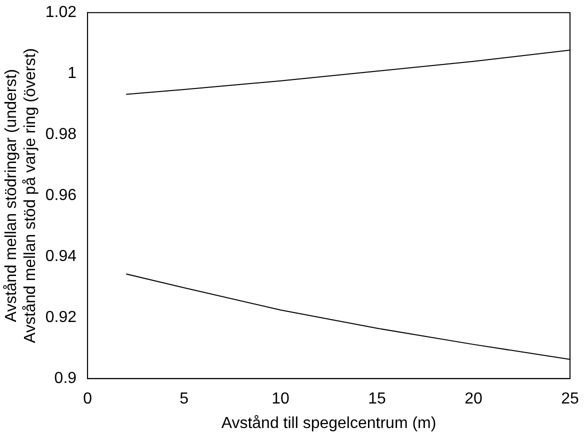 The height and width of the screenshot is (435, 586). I want to click on x-tick-label: 10, so click(281, 399).